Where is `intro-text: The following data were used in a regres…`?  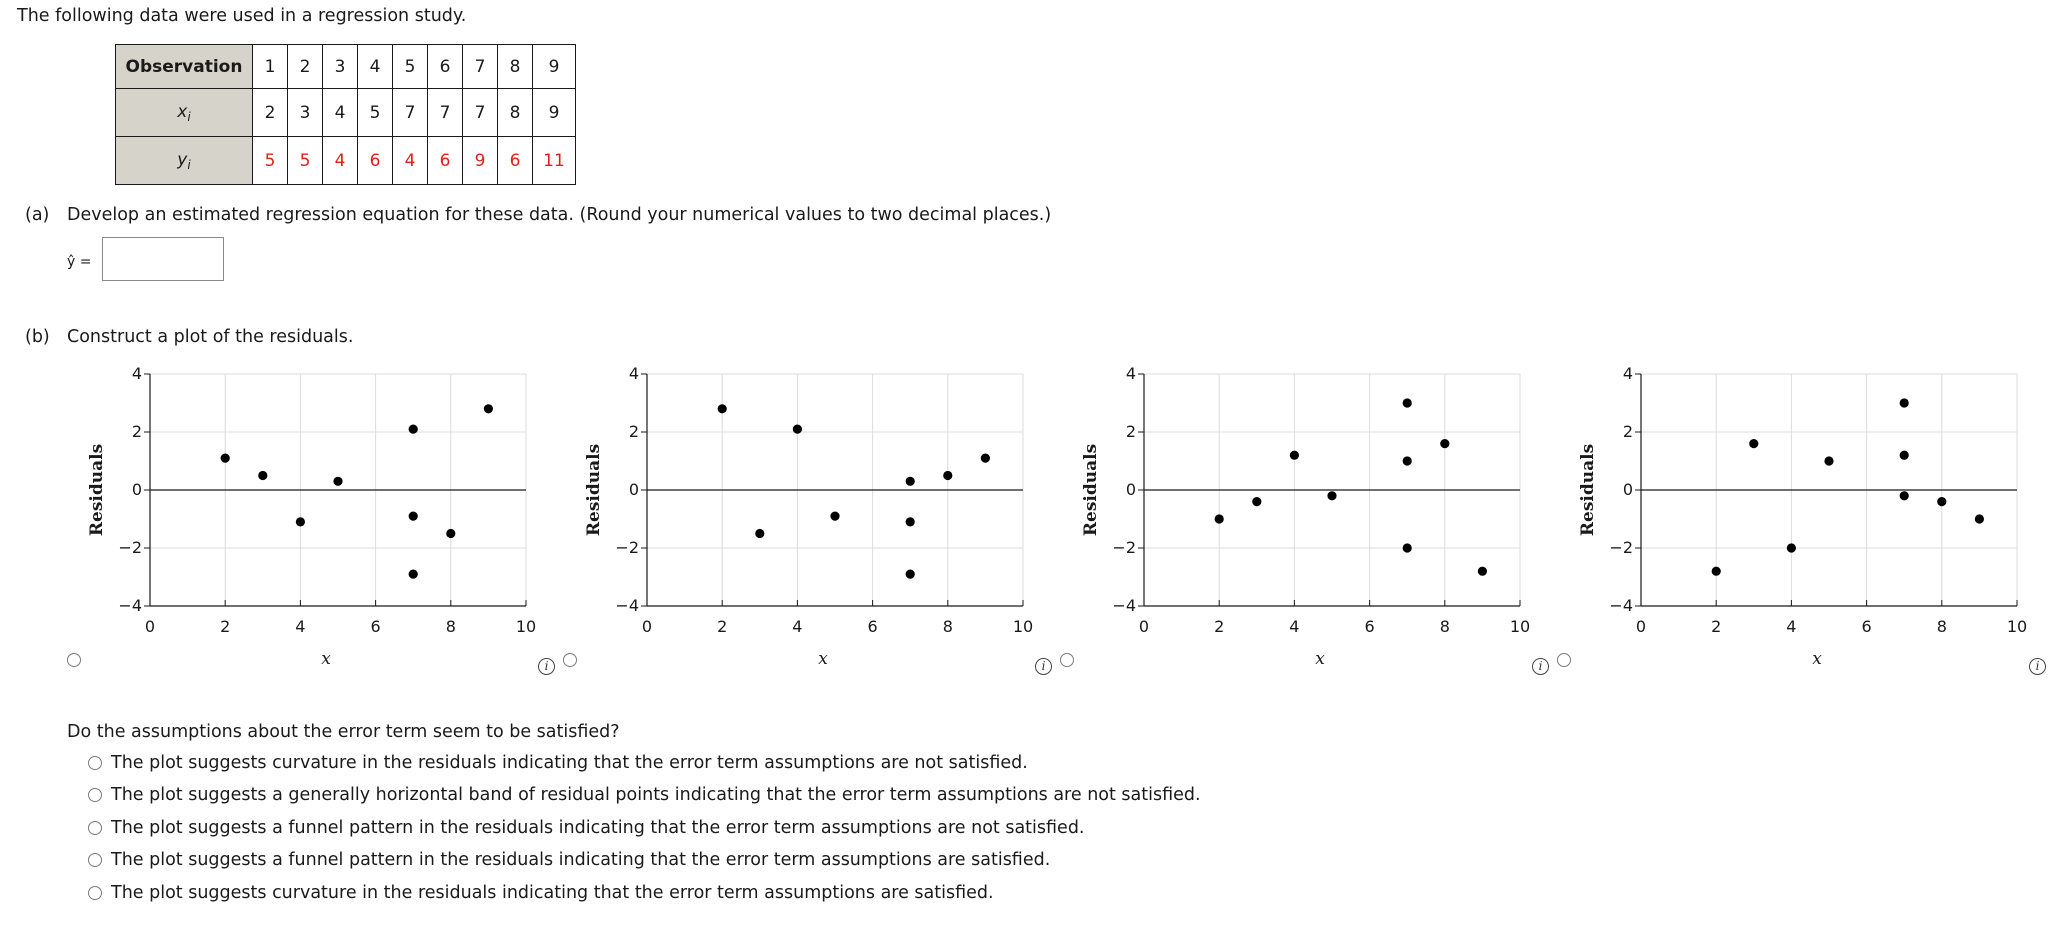 intro-text: The following data were used in a regres… is located at coordinates (242, 16).